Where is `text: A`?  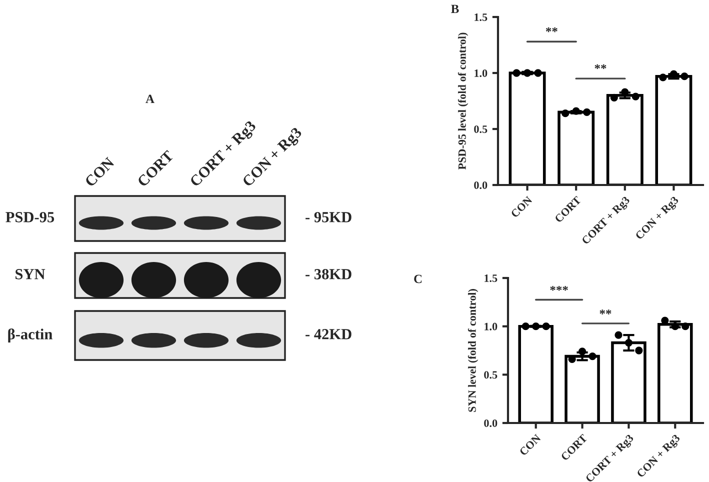 text: A is located at coordinates (150, 99).